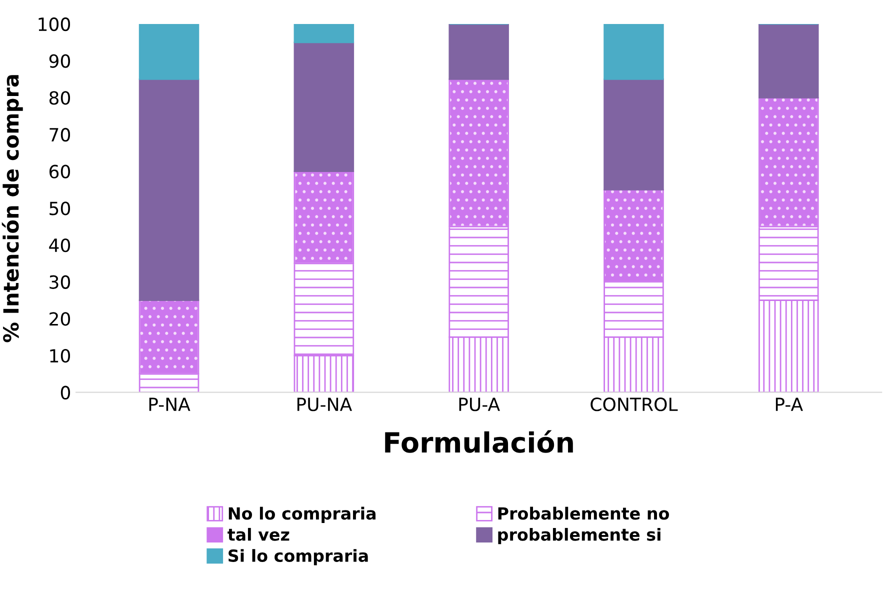 The image size is (895, 599). I want to click on x-tick-label: P-A, so click(789, 404).